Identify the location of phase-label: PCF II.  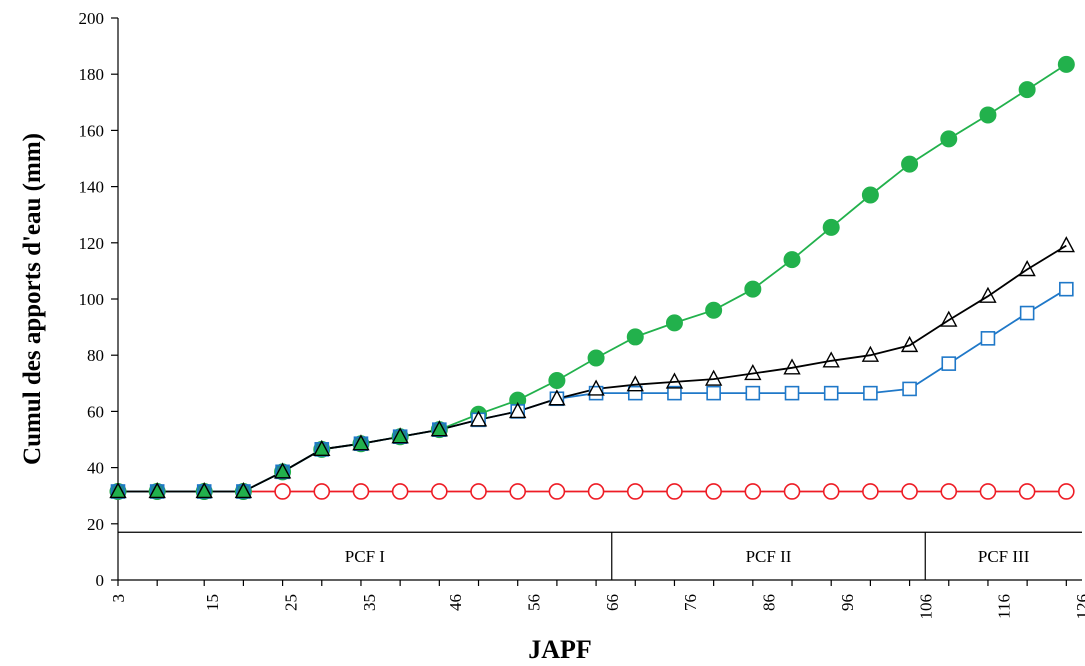
(769, 556).